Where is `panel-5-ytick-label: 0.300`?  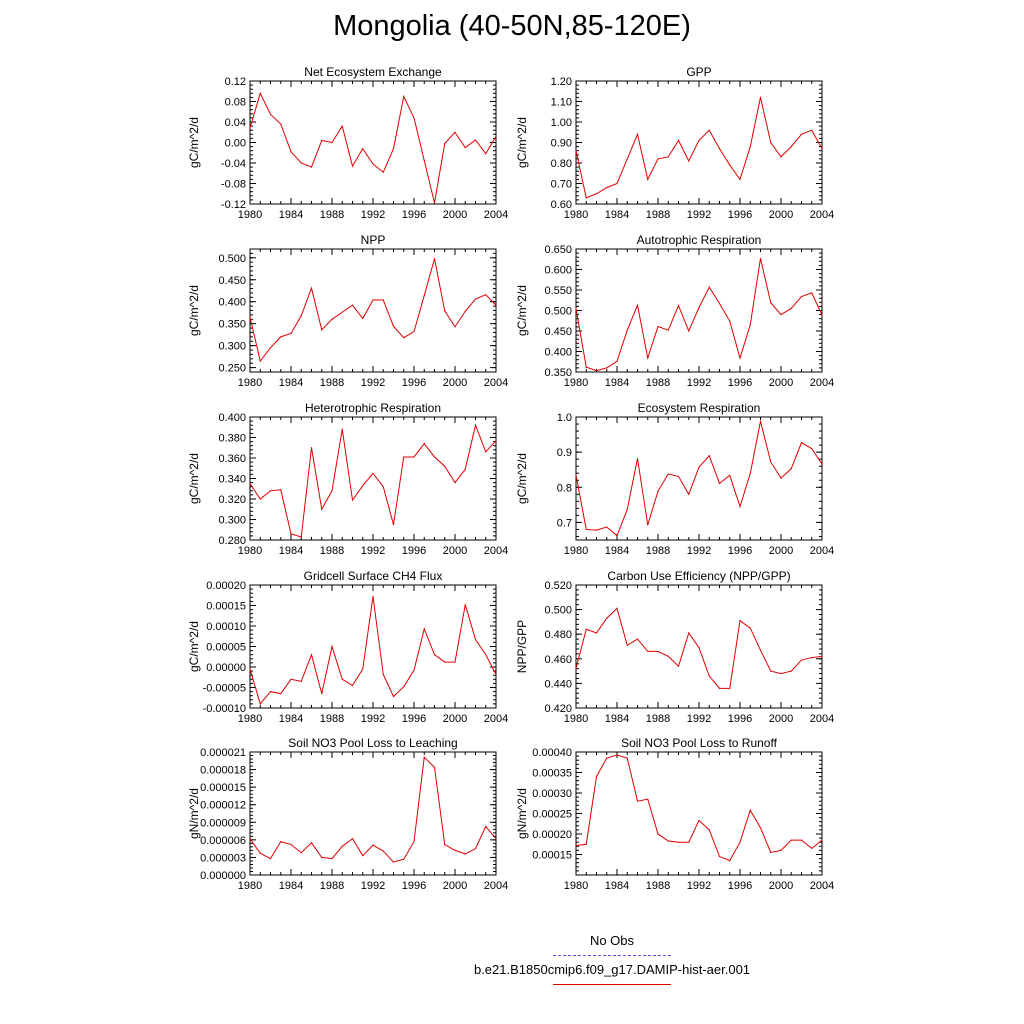 panel-5-ytick-label: 0.300 is located at coordinates (232, 521).